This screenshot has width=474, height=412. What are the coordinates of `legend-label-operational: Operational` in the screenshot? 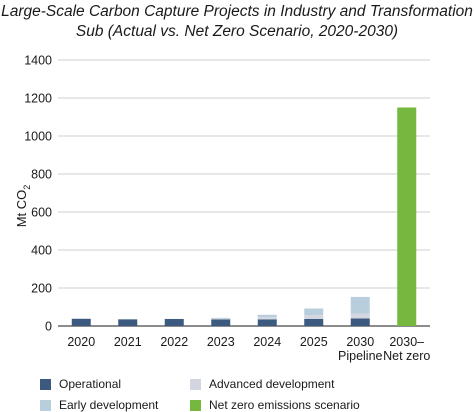 It's located at (90, 384).